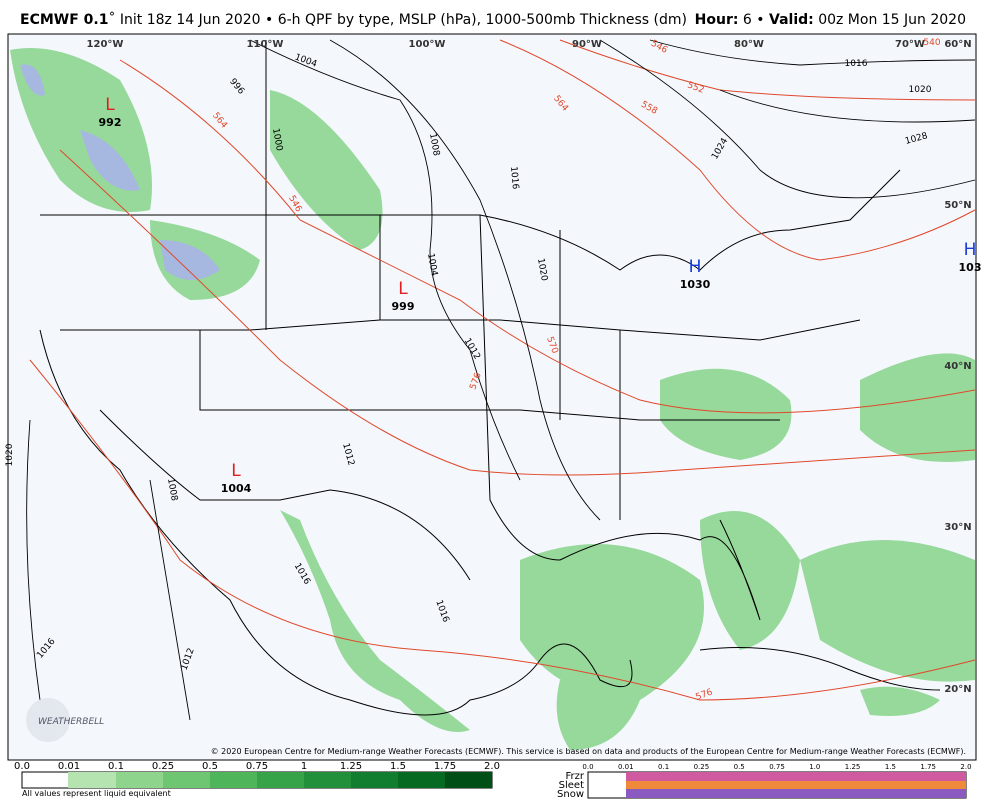 The image size is (984, 808). Describe the element at coordinates (702, 767) in the screenshot. I see `winter-tick-label: 0.25` at that location.